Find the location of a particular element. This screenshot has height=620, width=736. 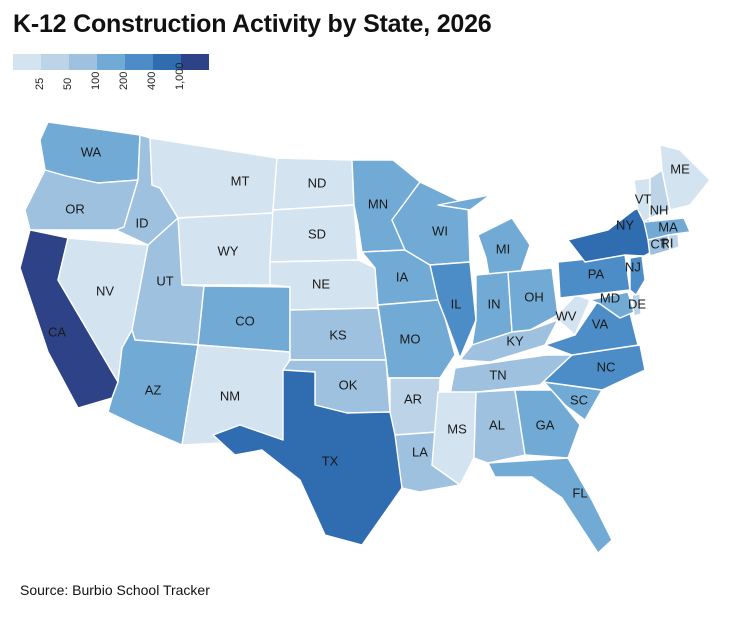

state-label-la: LA is located at coordinates (420, 451).